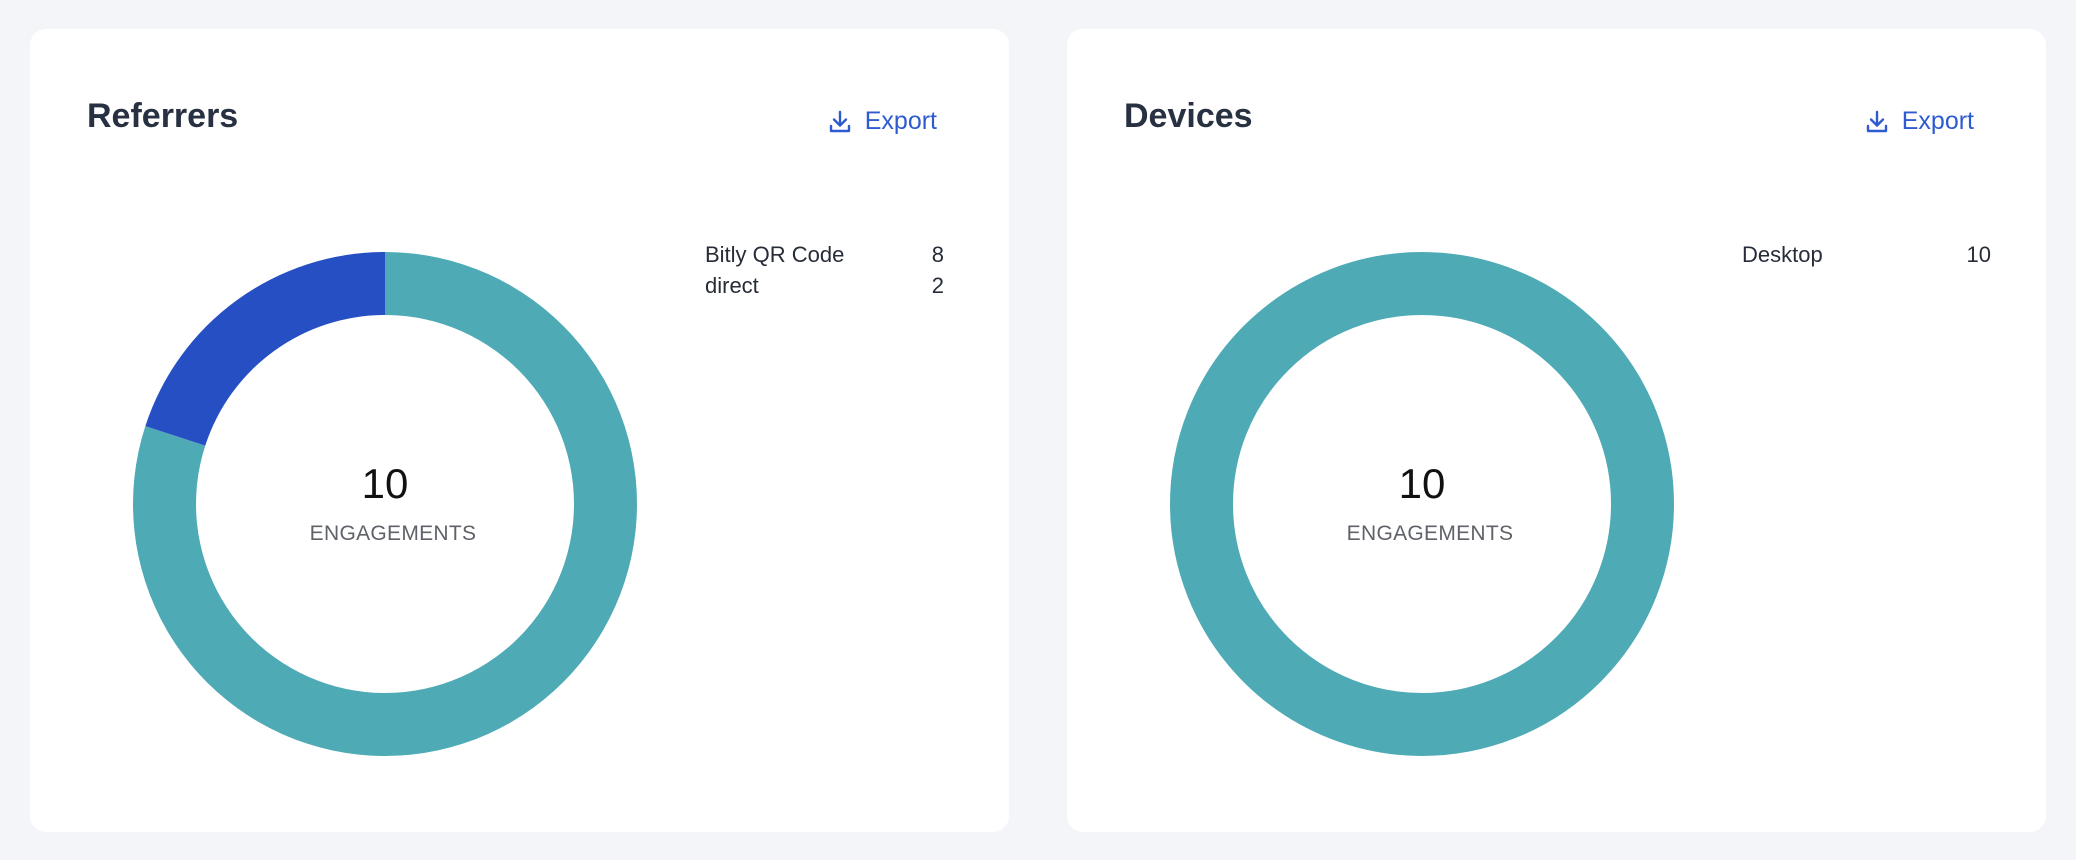  Describe the element at coordinates (265, 349) in the screenshot. I see `donut-slice-direct` at that location.